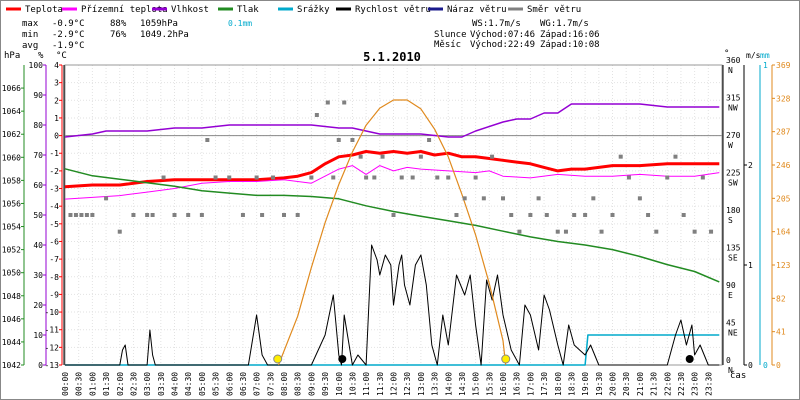 This screenshot has width=800, height=400. What do you see at coordinates (284, 384) in the screenshot?
I see `x-tick-label: 08:00` at bounding box center [284, 384].